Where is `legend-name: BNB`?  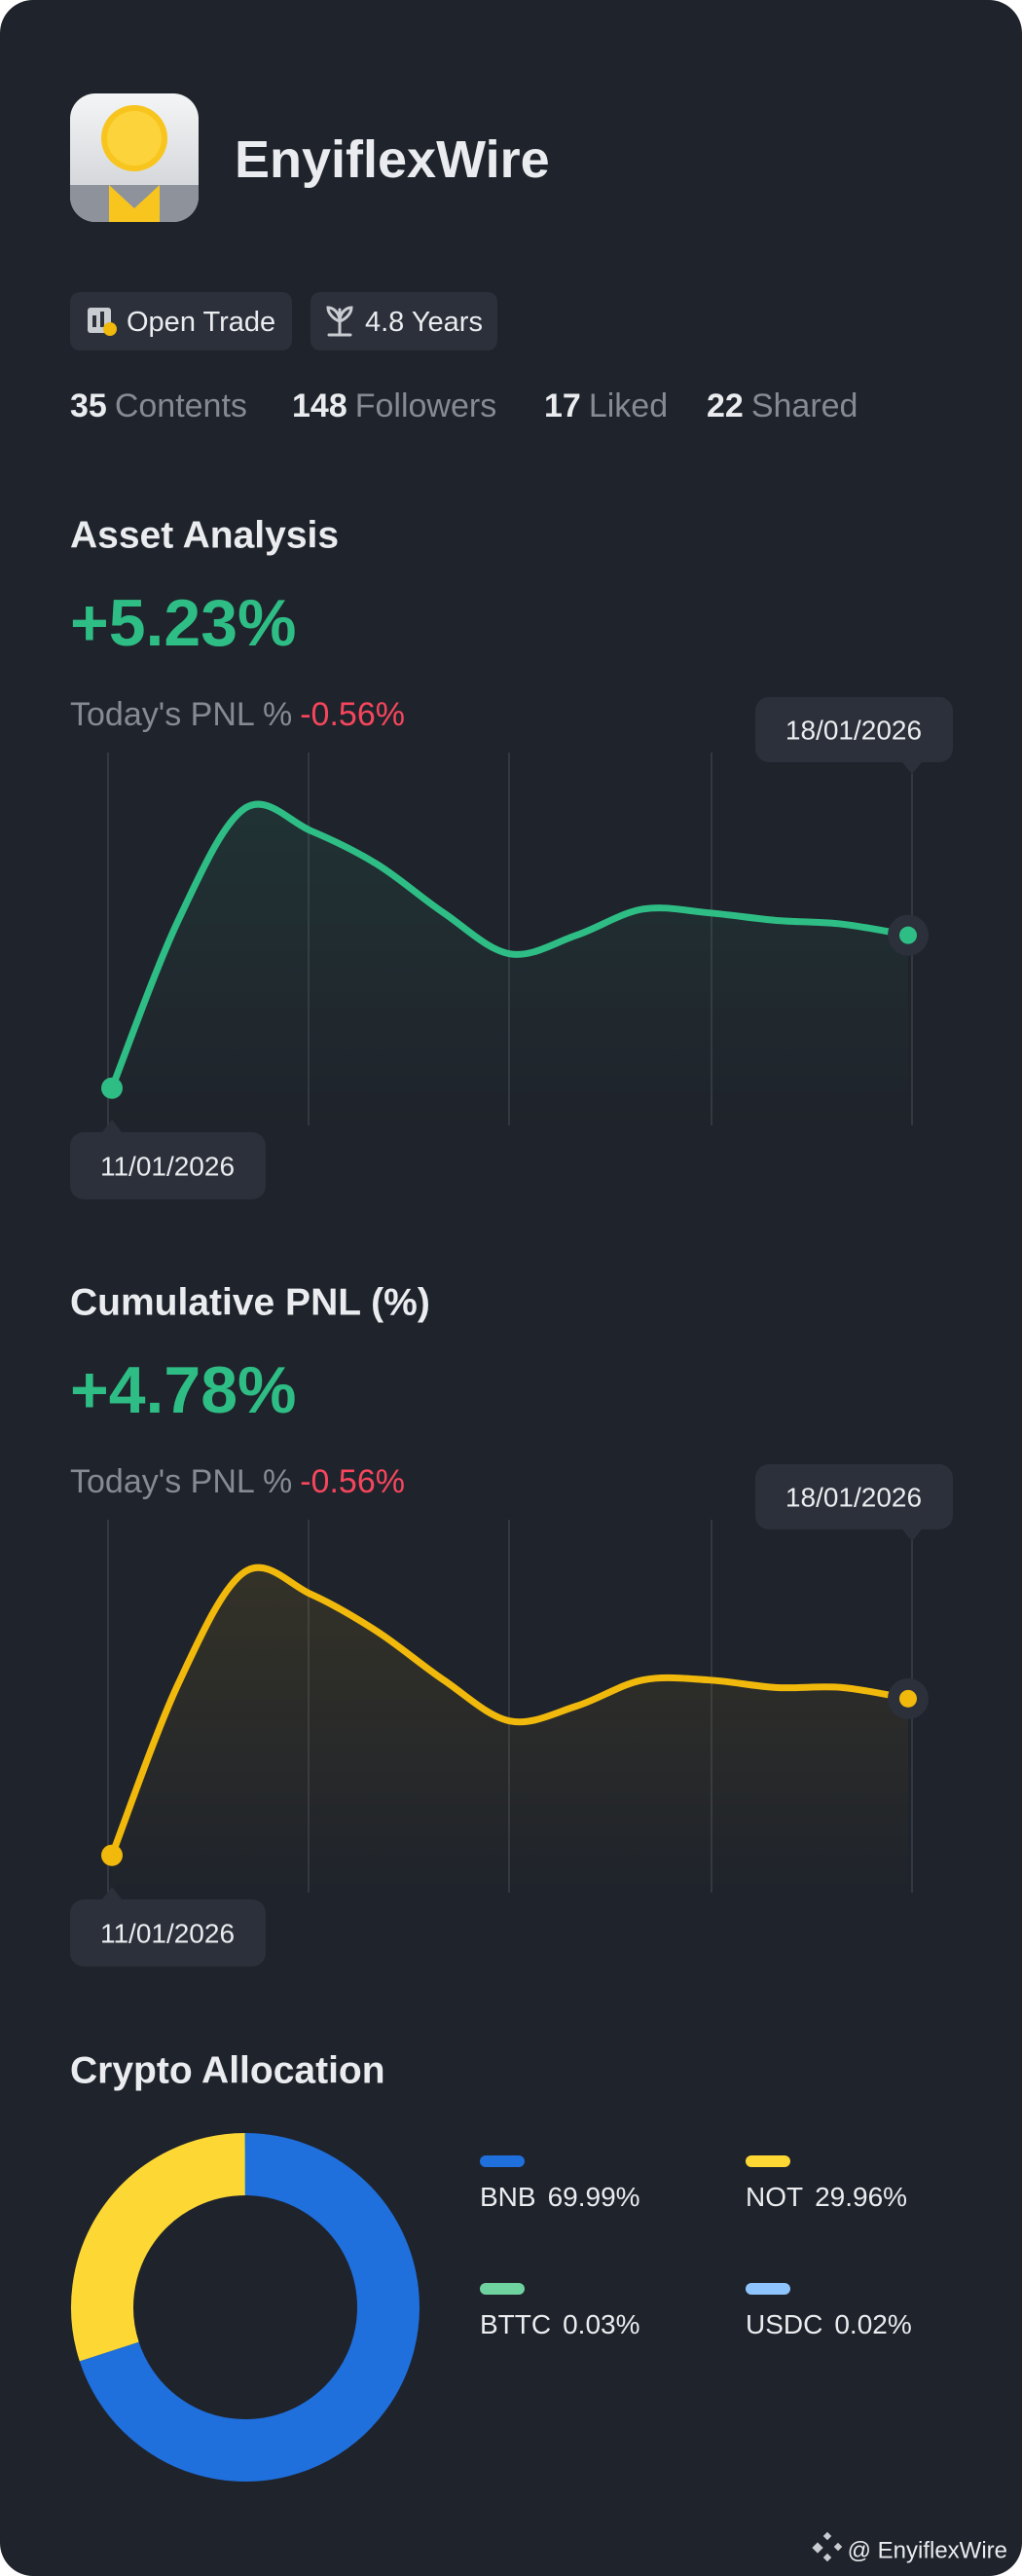
legend-name: BNB is located at coordinates (508, 2197).